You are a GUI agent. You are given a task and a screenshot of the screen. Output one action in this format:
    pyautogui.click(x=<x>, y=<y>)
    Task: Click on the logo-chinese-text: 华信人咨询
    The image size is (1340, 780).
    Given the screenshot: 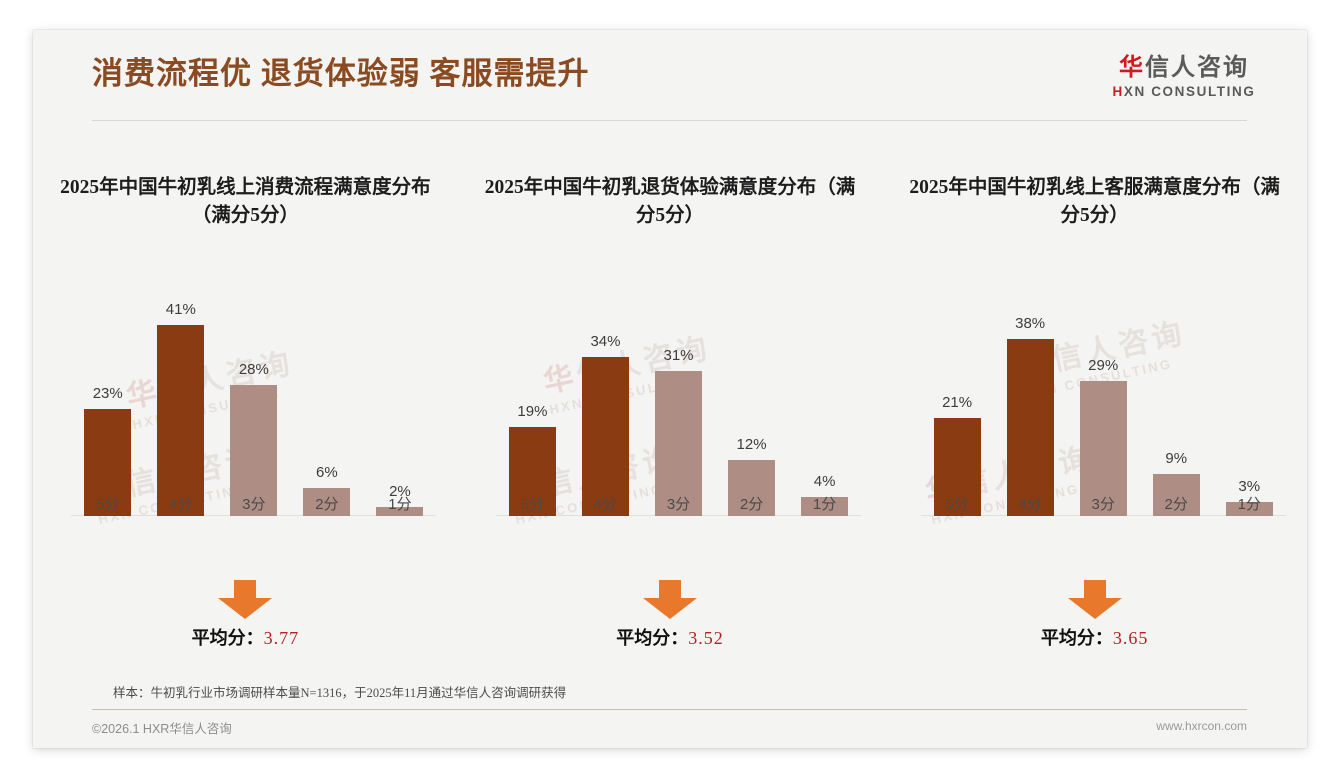 What is the action you would take?
    pyautogui.click(x=1184, y=68)
    